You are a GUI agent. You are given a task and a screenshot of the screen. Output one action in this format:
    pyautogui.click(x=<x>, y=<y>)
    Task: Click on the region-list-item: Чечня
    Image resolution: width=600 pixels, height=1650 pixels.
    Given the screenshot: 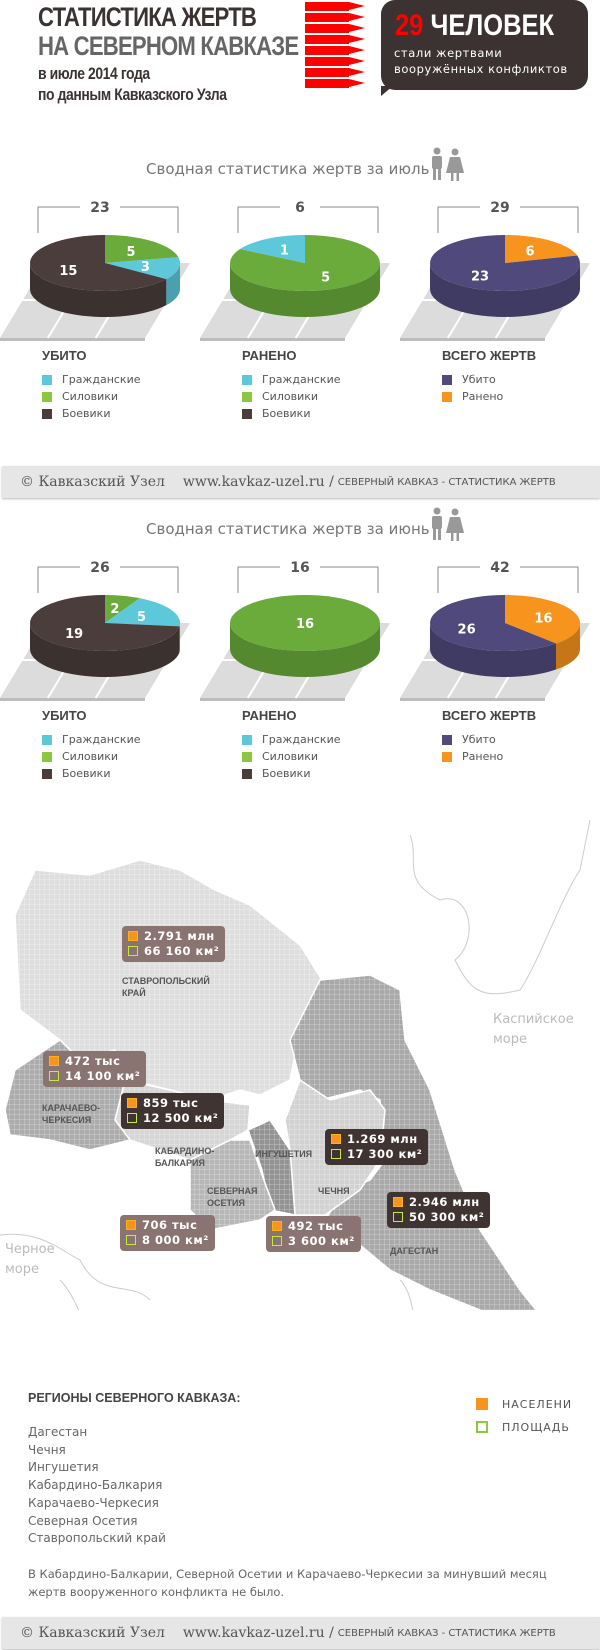 What is the action you would take?
    pyautogui.click(x=47, y=1449)
    